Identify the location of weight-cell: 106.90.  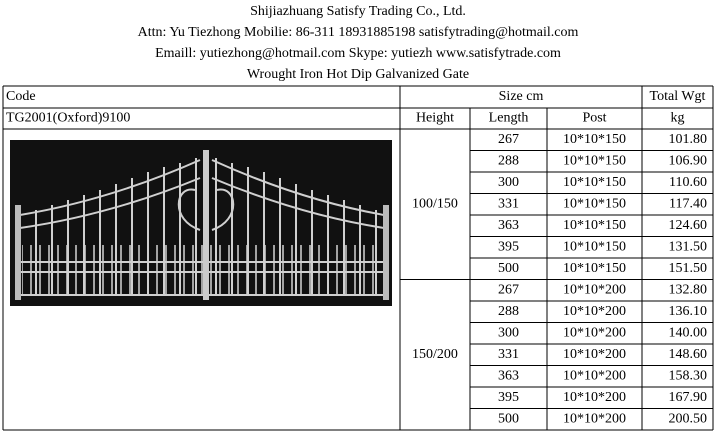
(688, 160).